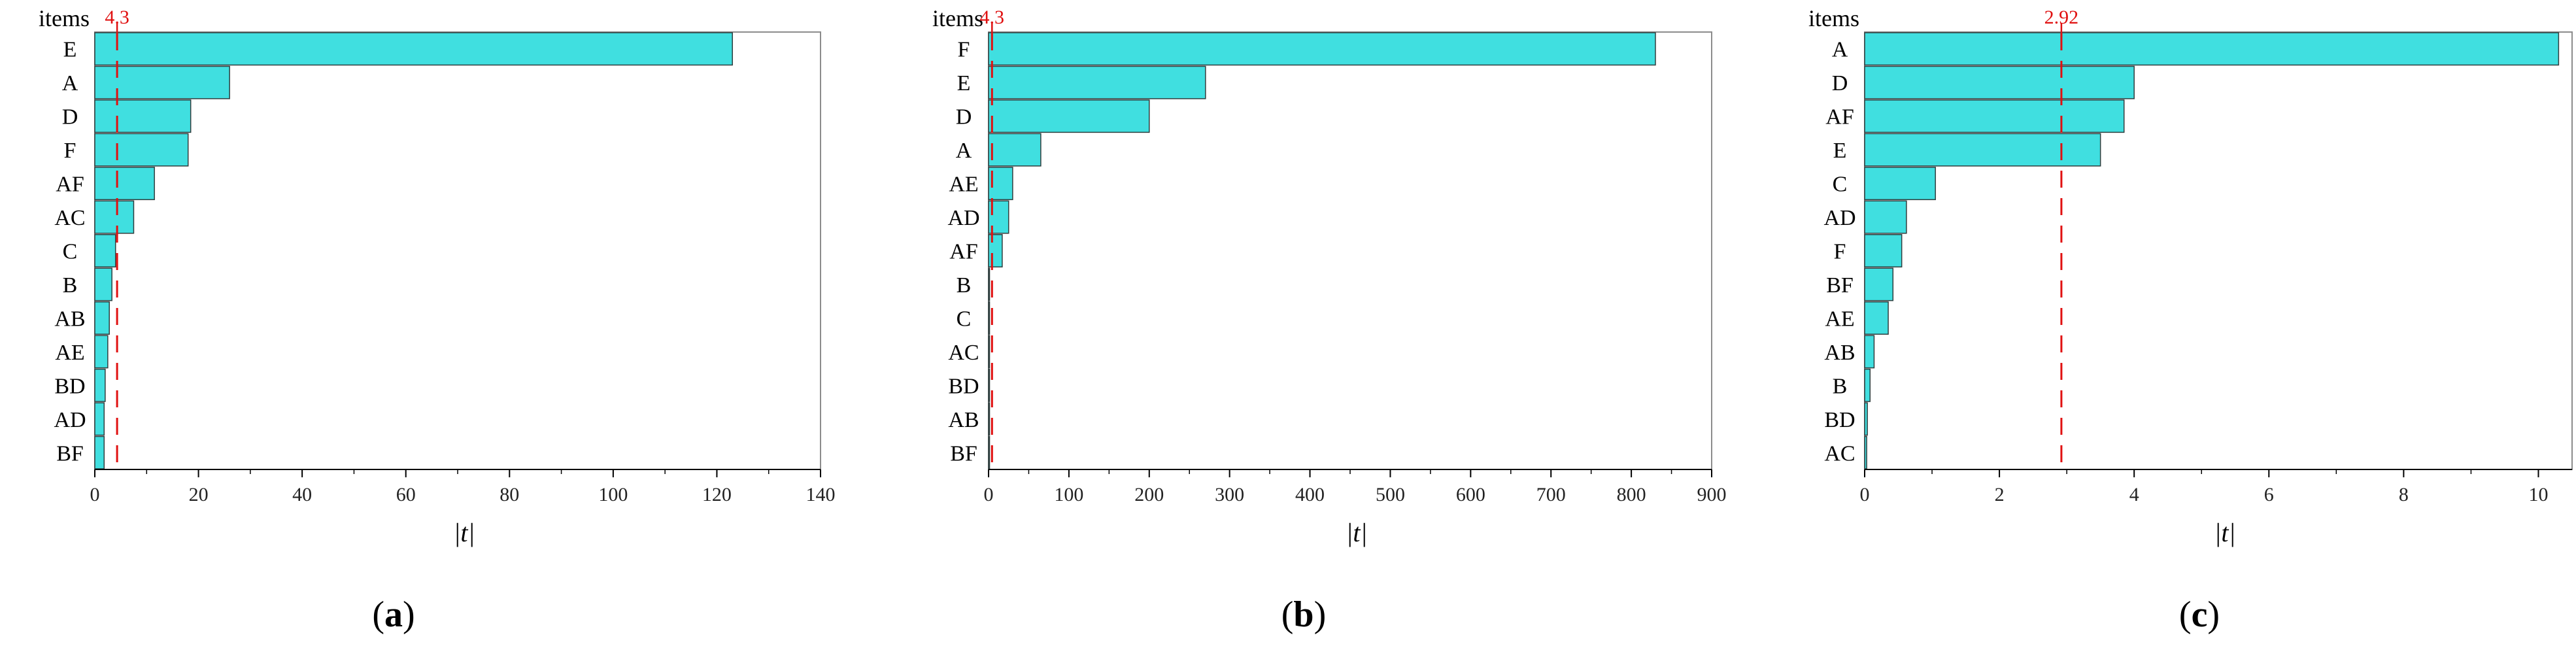 The height and width of the screenshot is (663, 2576). Describe the element at coordinates (509, 494) in the screenshot. I see `x-tick-label: 80` at that location.